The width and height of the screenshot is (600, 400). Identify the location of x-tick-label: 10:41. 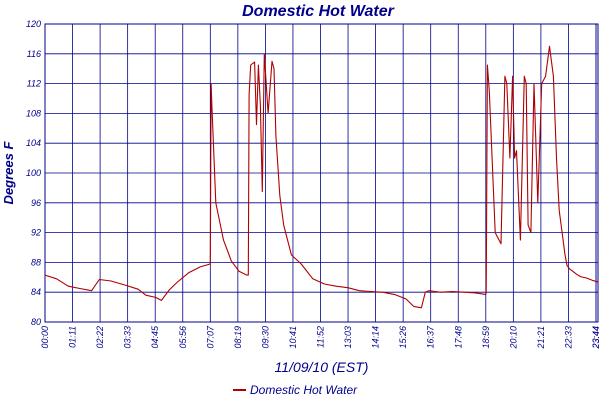
(293, 337).